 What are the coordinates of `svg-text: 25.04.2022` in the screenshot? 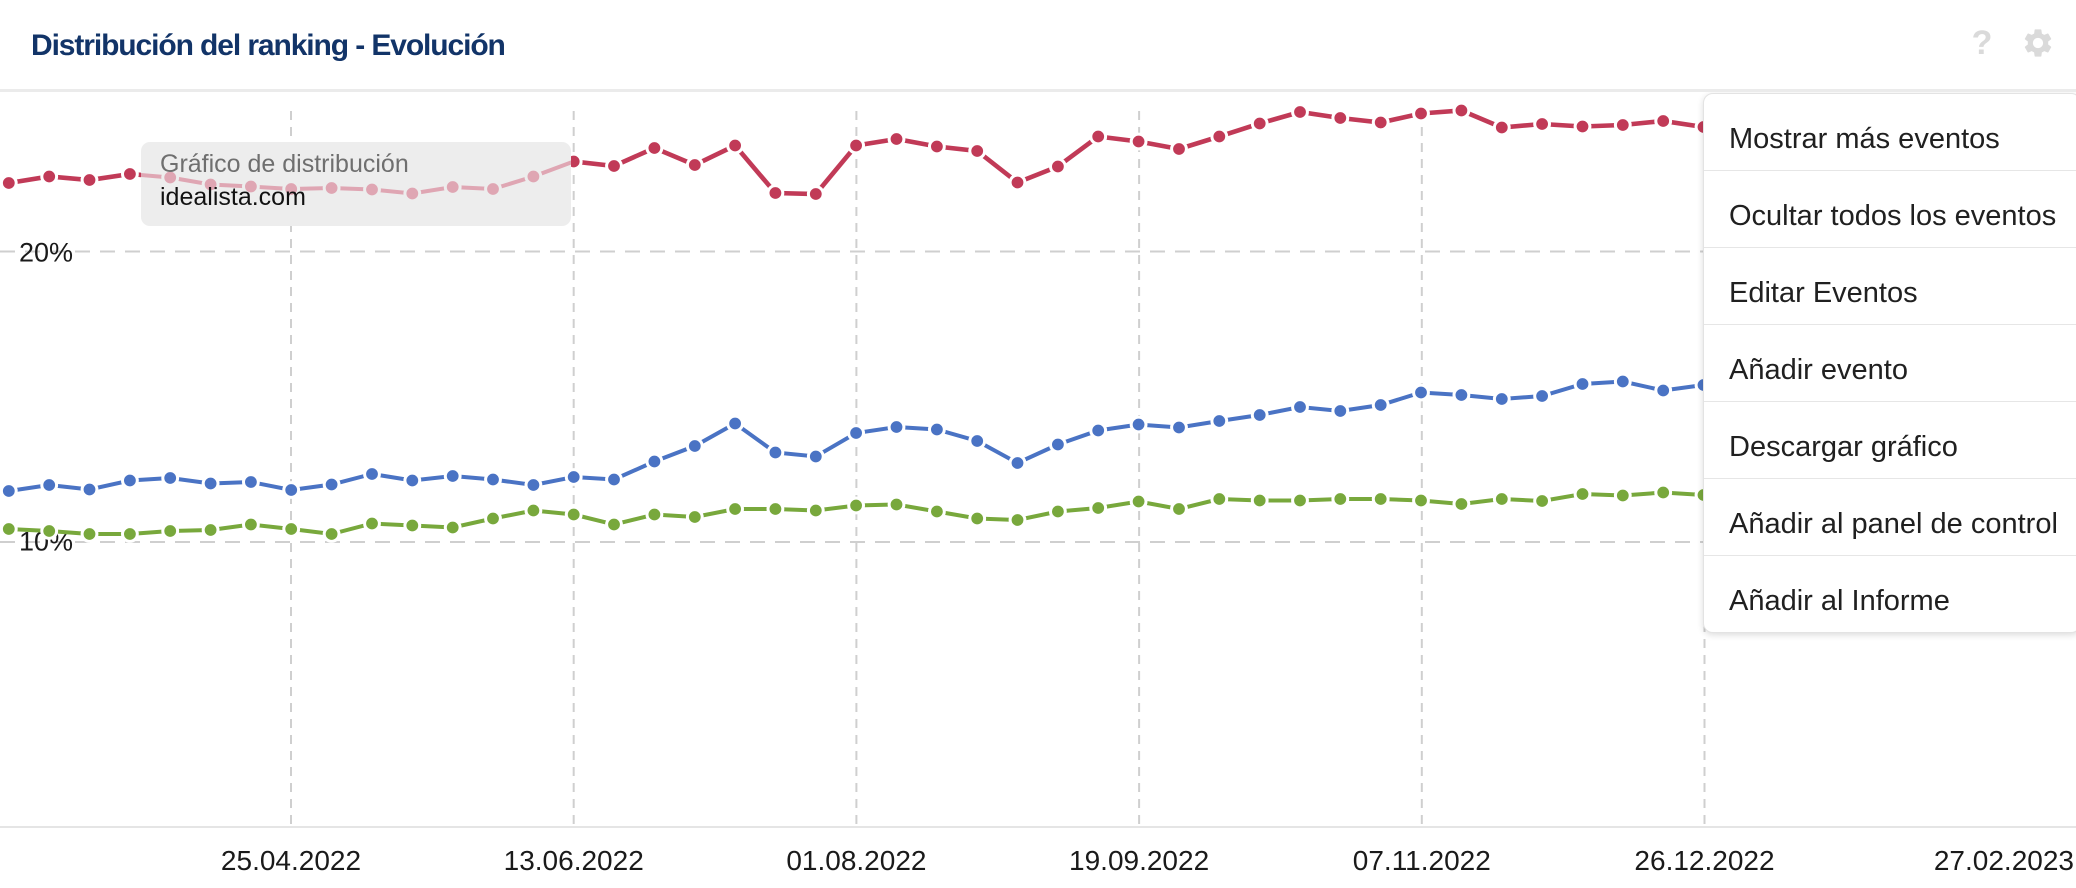 It's located at (291, 860).